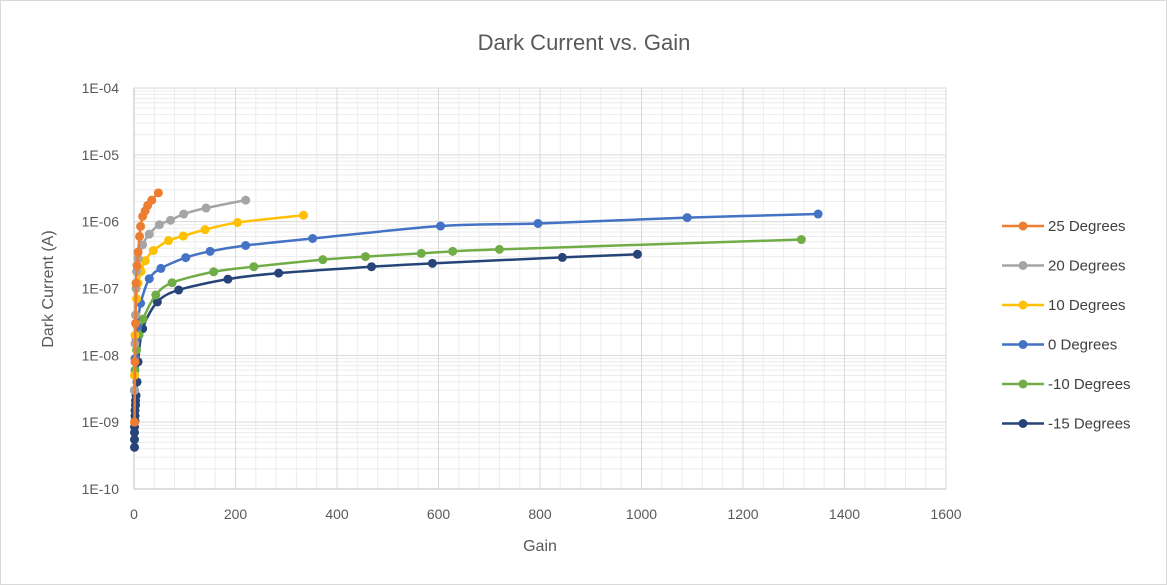 This screenshot has width=1167, height=585. What do you see at coordinates (337, 514) in the screenshot?
I see `x-tick-label: 400` at bounding box center [337, 514].